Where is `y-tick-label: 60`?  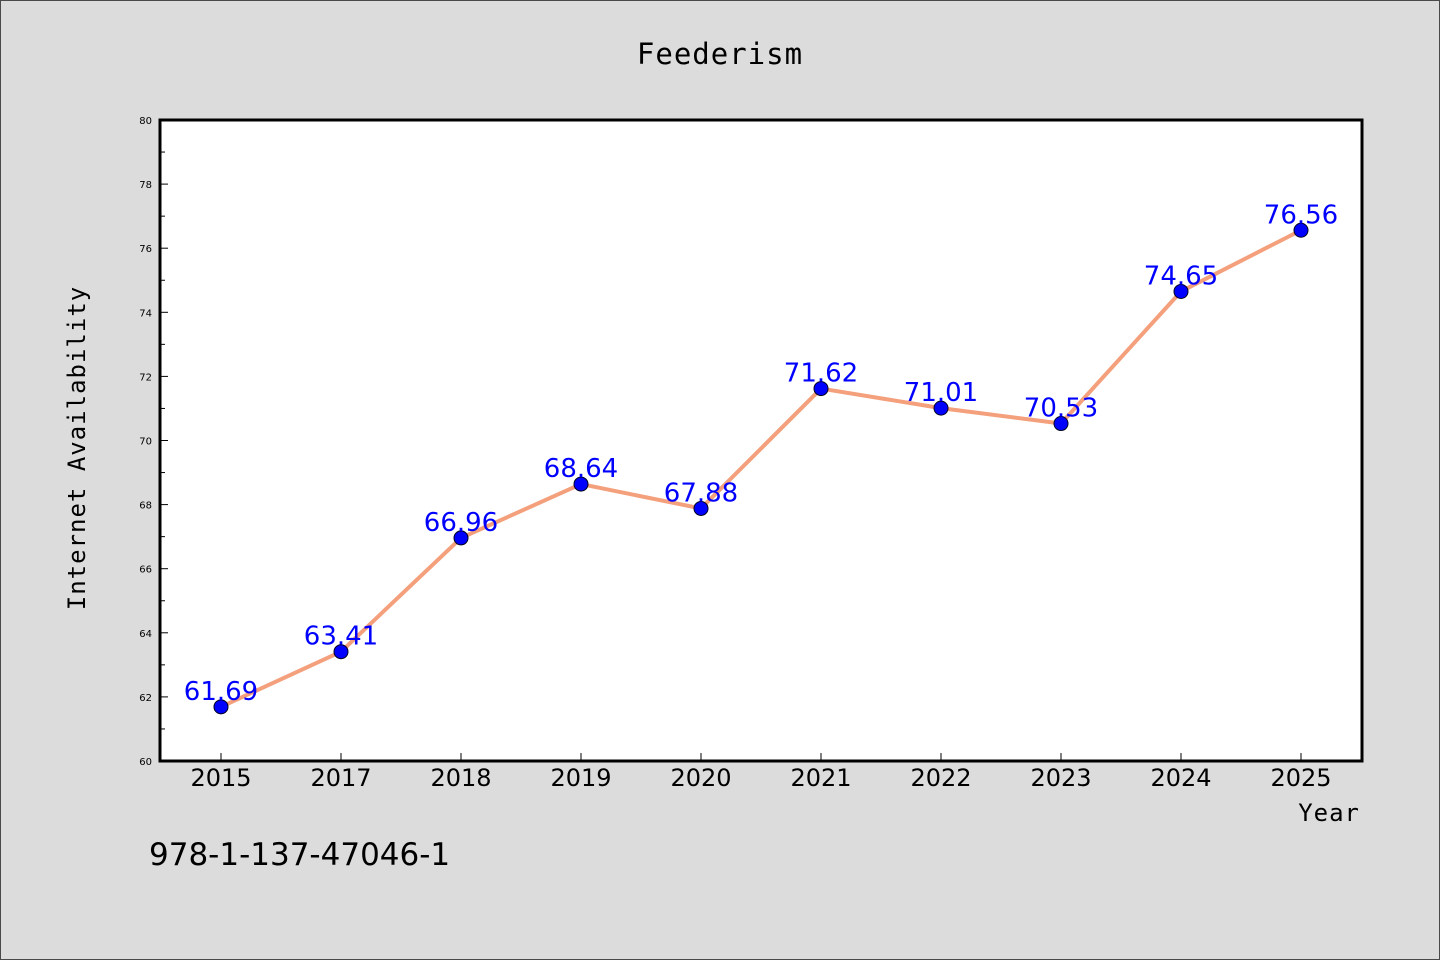 y-tick-label: 60 is located at coordinates (145, 762).